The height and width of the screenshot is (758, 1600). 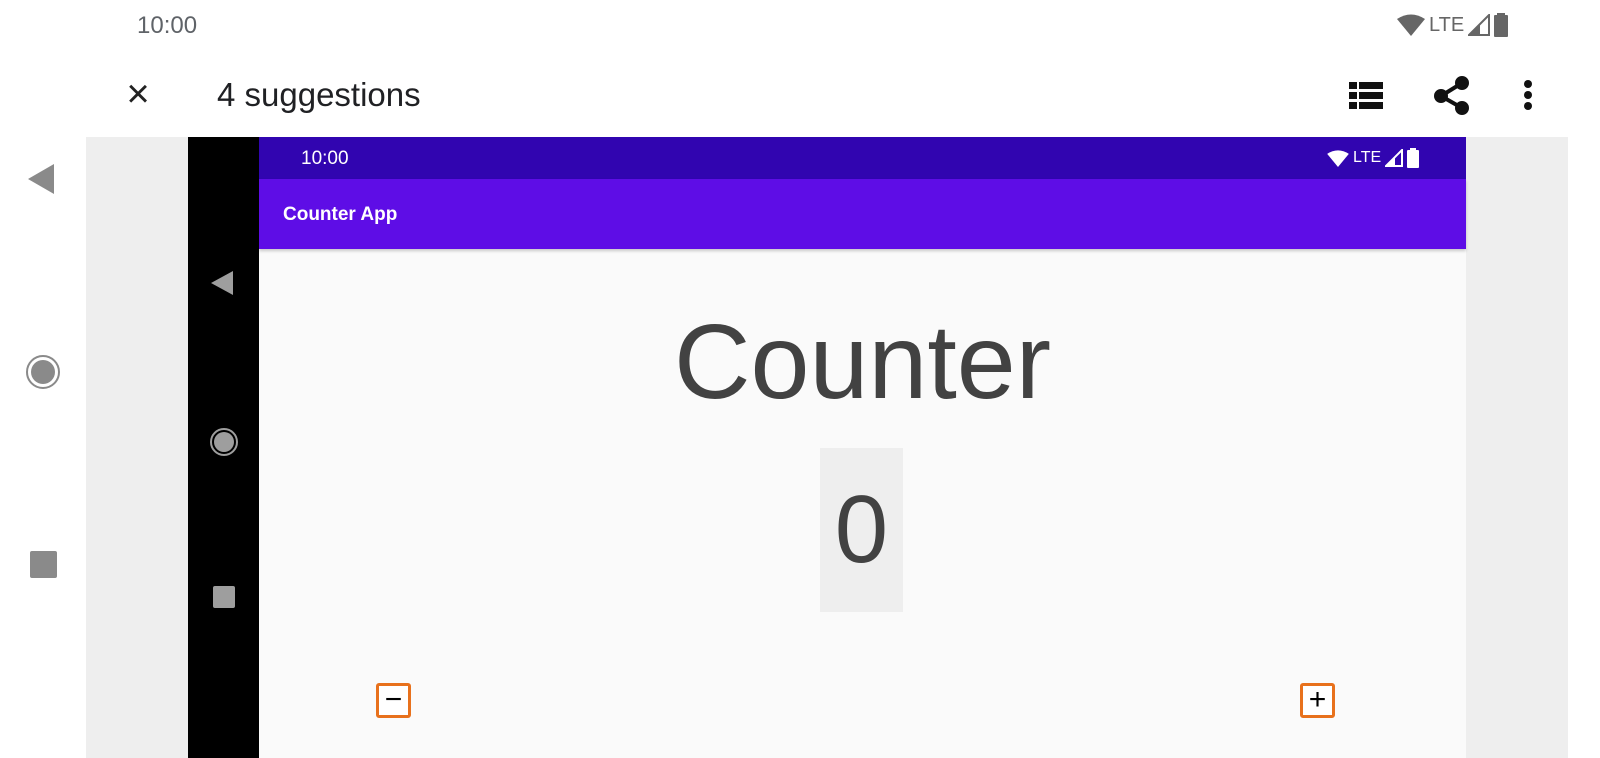 I want to click on list-icon, so click(x=1366, y=96).